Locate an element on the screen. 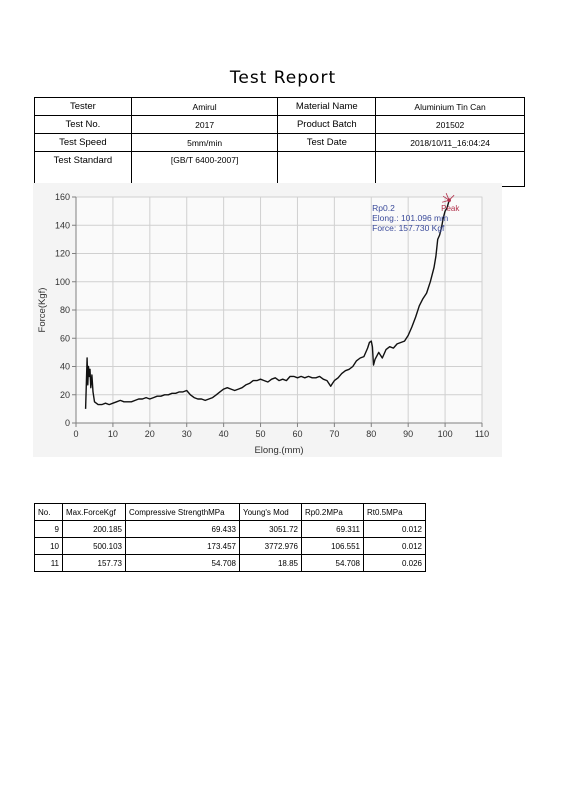  testno-value: 2017 is located at coordinates (204, 124).